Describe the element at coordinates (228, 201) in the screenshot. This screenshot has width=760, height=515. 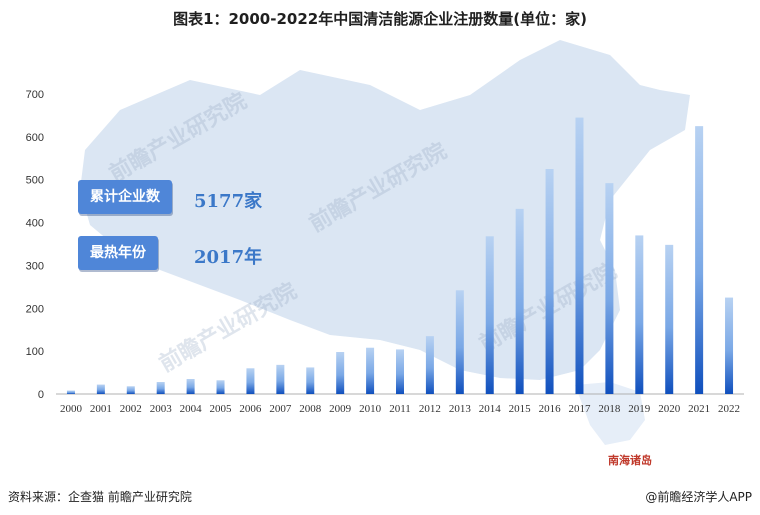
I see `badge-total-value: 5177家` at that location.